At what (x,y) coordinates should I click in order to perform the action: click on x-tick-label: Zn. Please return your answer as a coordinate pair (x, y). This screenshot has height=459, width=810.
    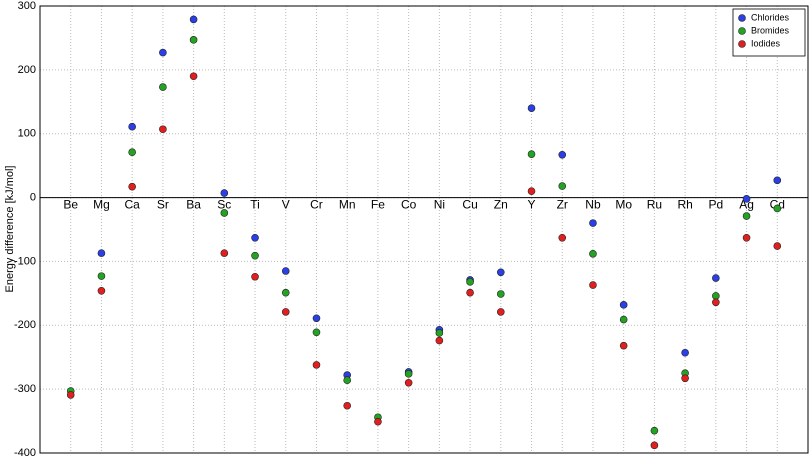
    Looking at the image, I should click on (501, 205).